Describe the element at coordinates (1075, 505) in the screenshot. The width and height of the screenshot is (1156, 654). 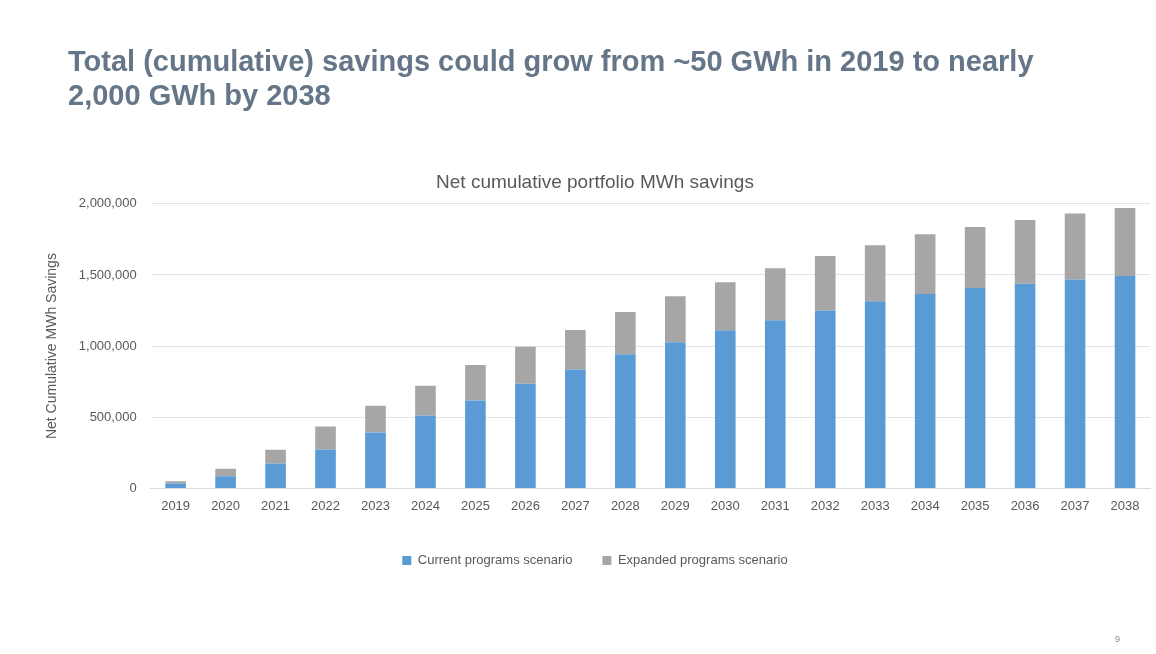
I see `x-tick-label: 2037` at that location.